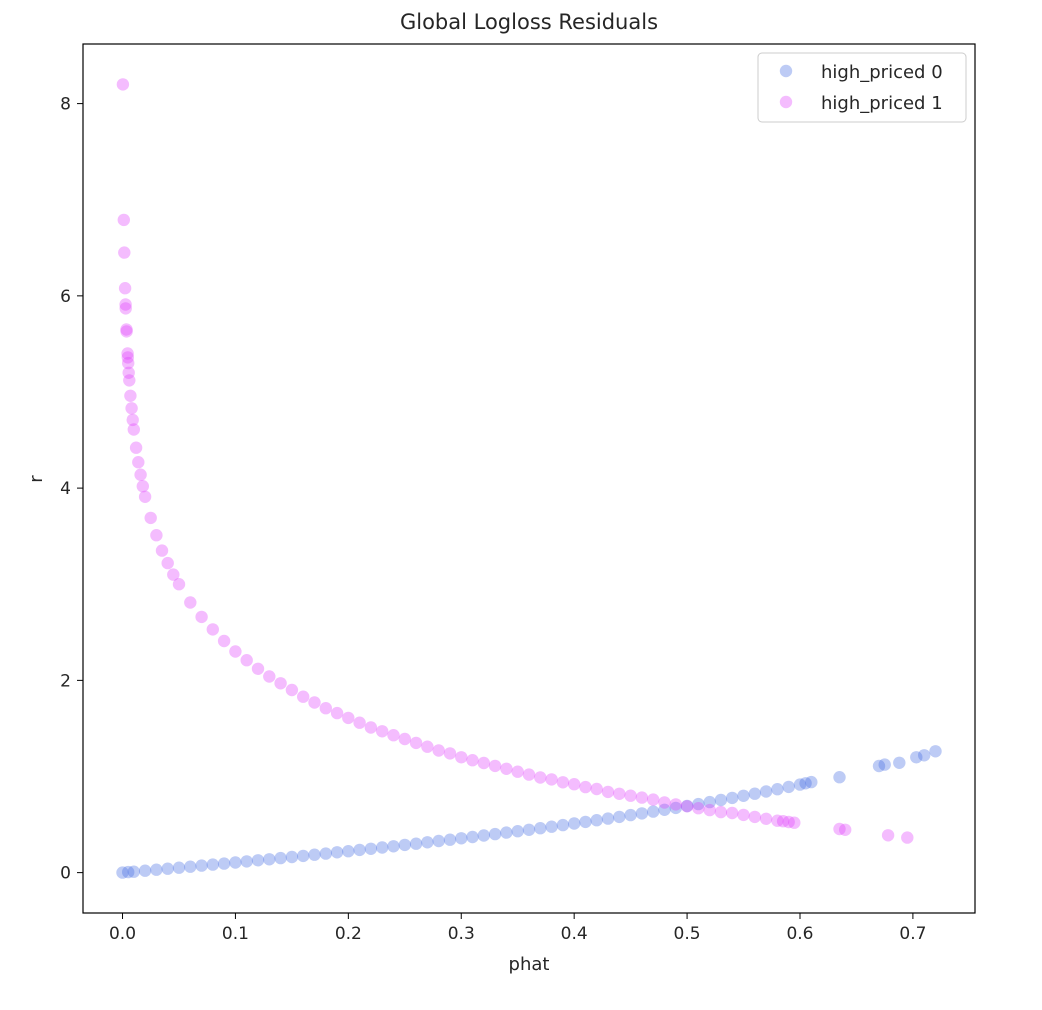 This screenshot has height=1010, width=1042. What do you see at coordinates (786, 71) in the screenshot?
I see `legend-marker` at bounding box center [786, 71].